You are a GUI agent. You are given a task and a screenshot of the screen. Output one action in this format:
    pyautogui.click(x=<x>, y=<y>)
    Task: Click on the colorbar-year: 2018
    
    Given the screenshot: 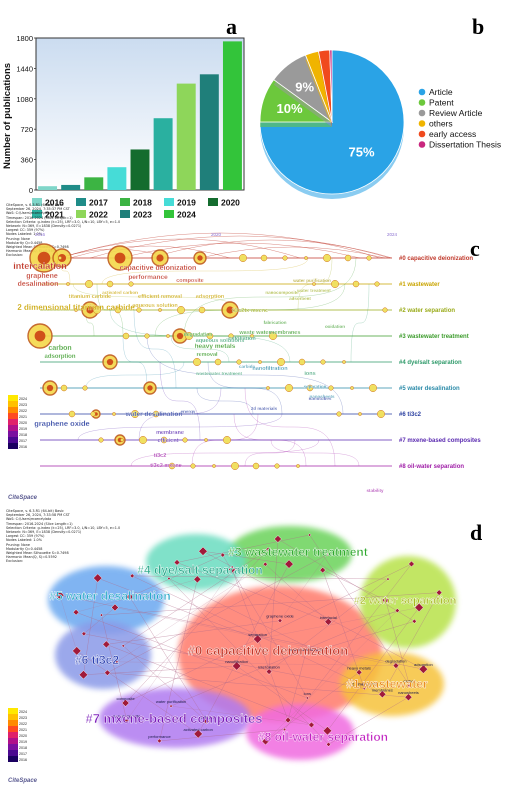 What is the action you would take?
    pyautogui.click(x=23, y=435)
    